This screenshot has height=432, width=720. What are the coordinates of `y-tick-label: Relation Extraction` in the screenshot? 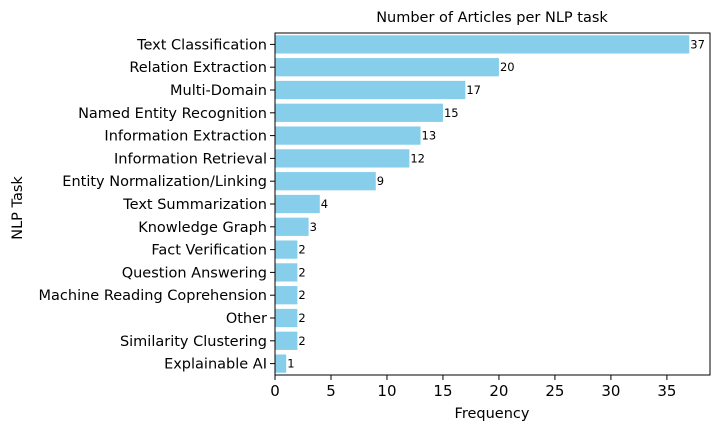 It's located at (198, 68).